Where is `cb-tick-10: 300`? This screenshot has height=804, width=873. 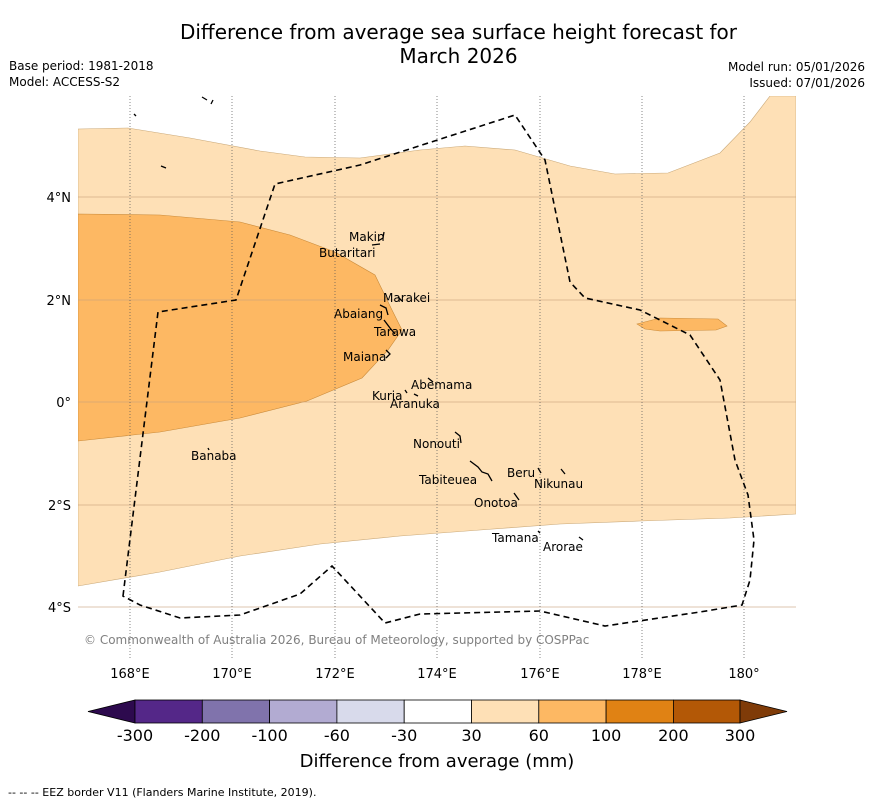
cb-tick-10: 300 is located at coordinates (740, 735).